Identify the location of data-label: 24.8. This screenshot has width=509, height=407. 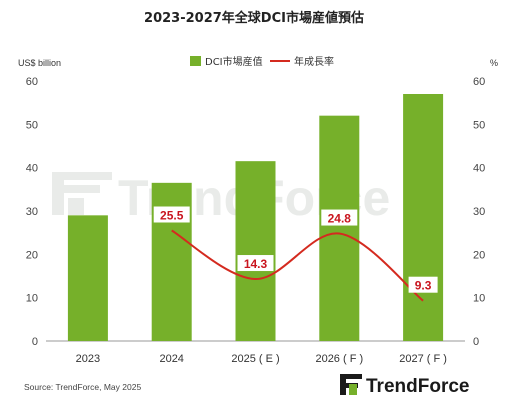
(340, 219).